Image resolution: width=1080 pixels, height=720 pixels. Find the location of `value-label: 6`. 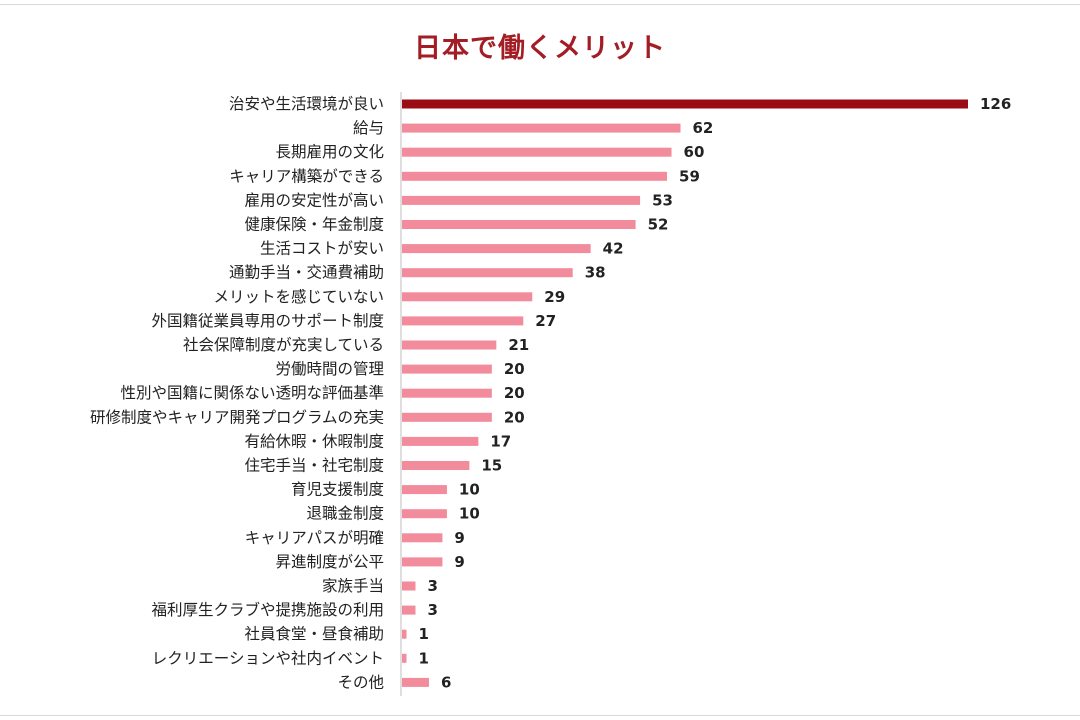

value-label: 6 is located at coordinates (446, 682).